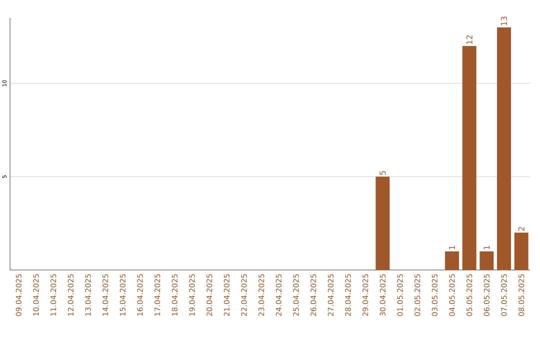 Image resolution: width=540 pixels, height=340 pixels. What do you see at coordinates (383, 173) in the screenshot?
I see `data-label: 5` at bounding box center [383, 173].